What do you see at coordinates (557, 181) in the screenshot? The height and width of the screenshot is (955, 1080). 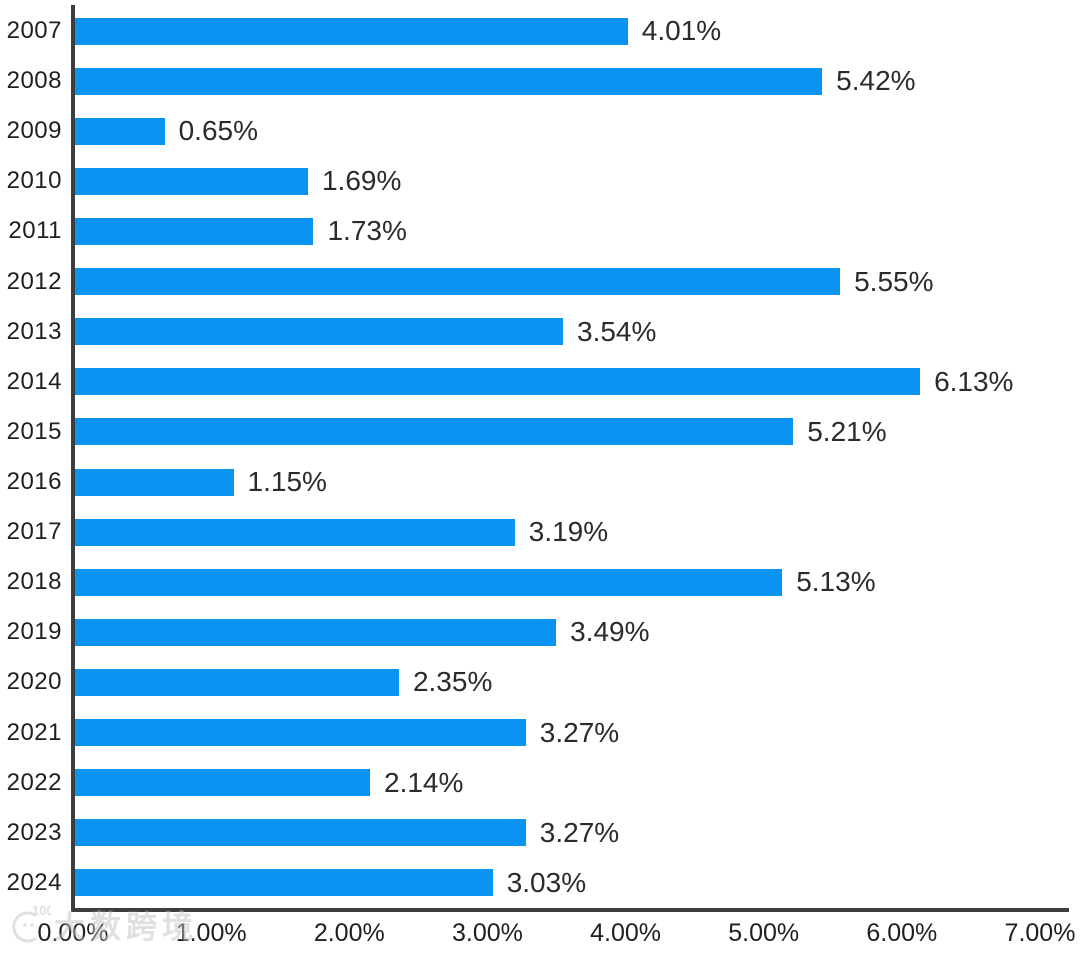 I see `bar-row-2010: 1.69%` at bounding box center [557, 181].